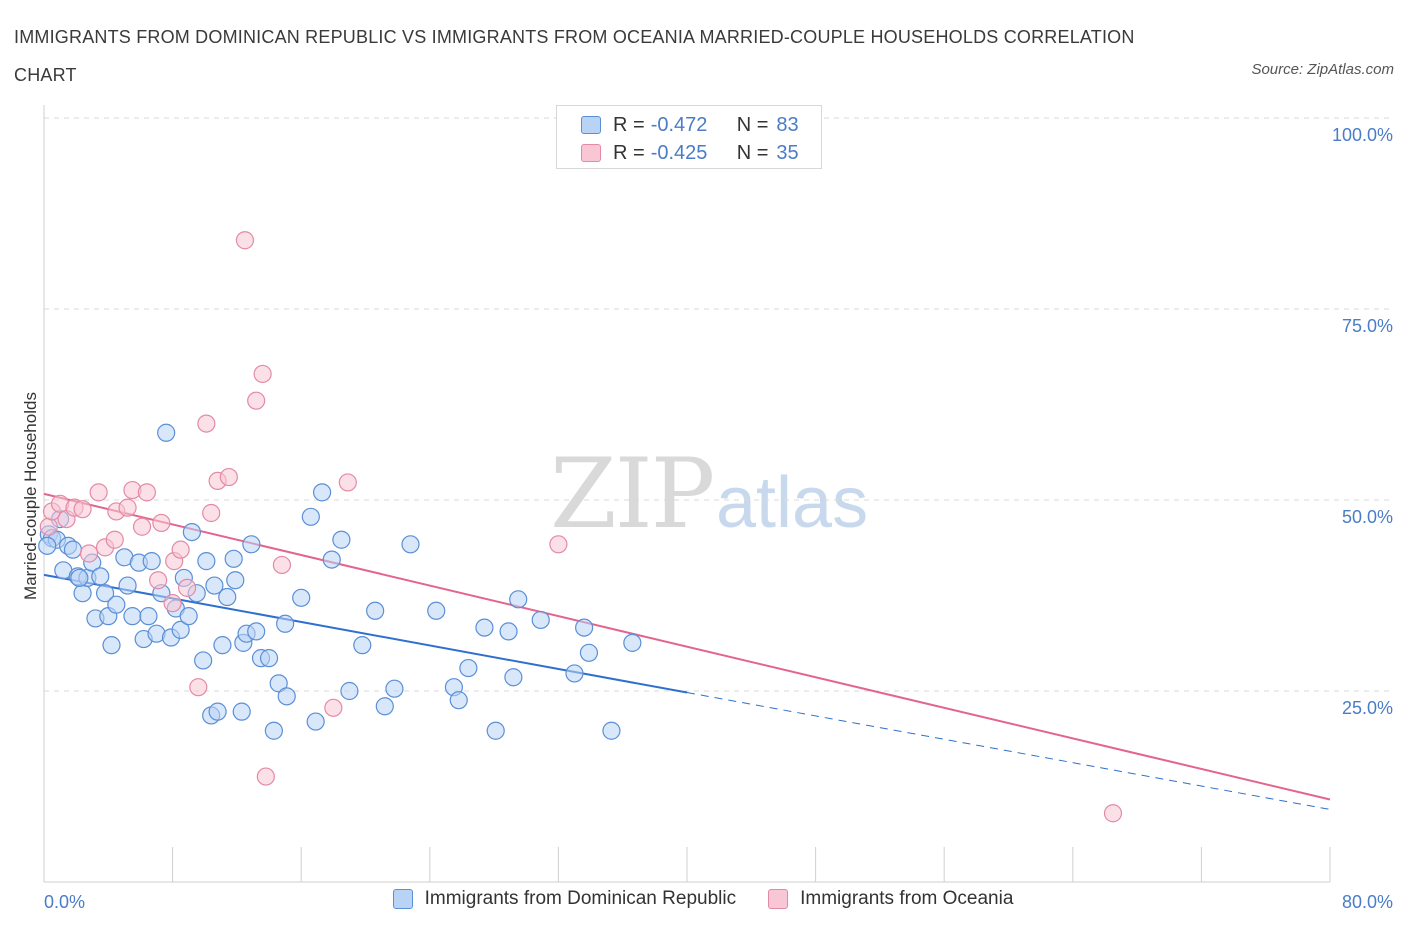  What do you see at coordinates (679, 124) in the screenshot?
I see `legend-r-value: -0.472` at bounding box center [679, 124].